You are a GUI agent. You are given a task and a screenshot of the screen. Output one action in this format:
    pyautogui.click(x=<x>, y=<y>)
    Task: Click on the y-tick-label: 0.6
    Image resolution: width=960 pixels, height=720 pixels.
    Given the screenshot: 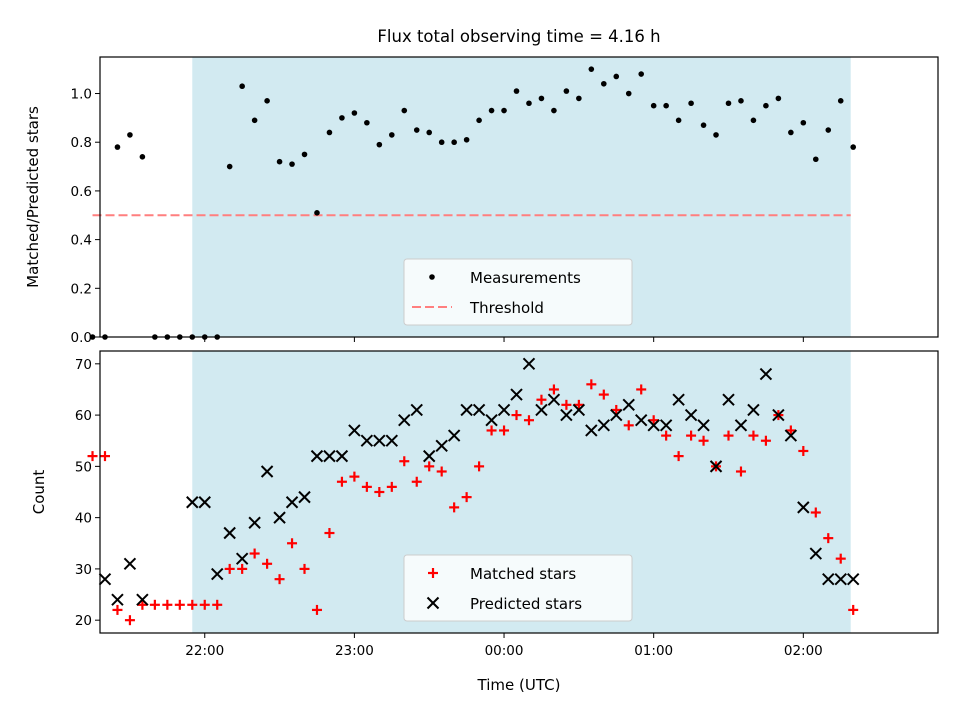 What is the action you would take?
    pyautogui.click(x=81, y=192)
    